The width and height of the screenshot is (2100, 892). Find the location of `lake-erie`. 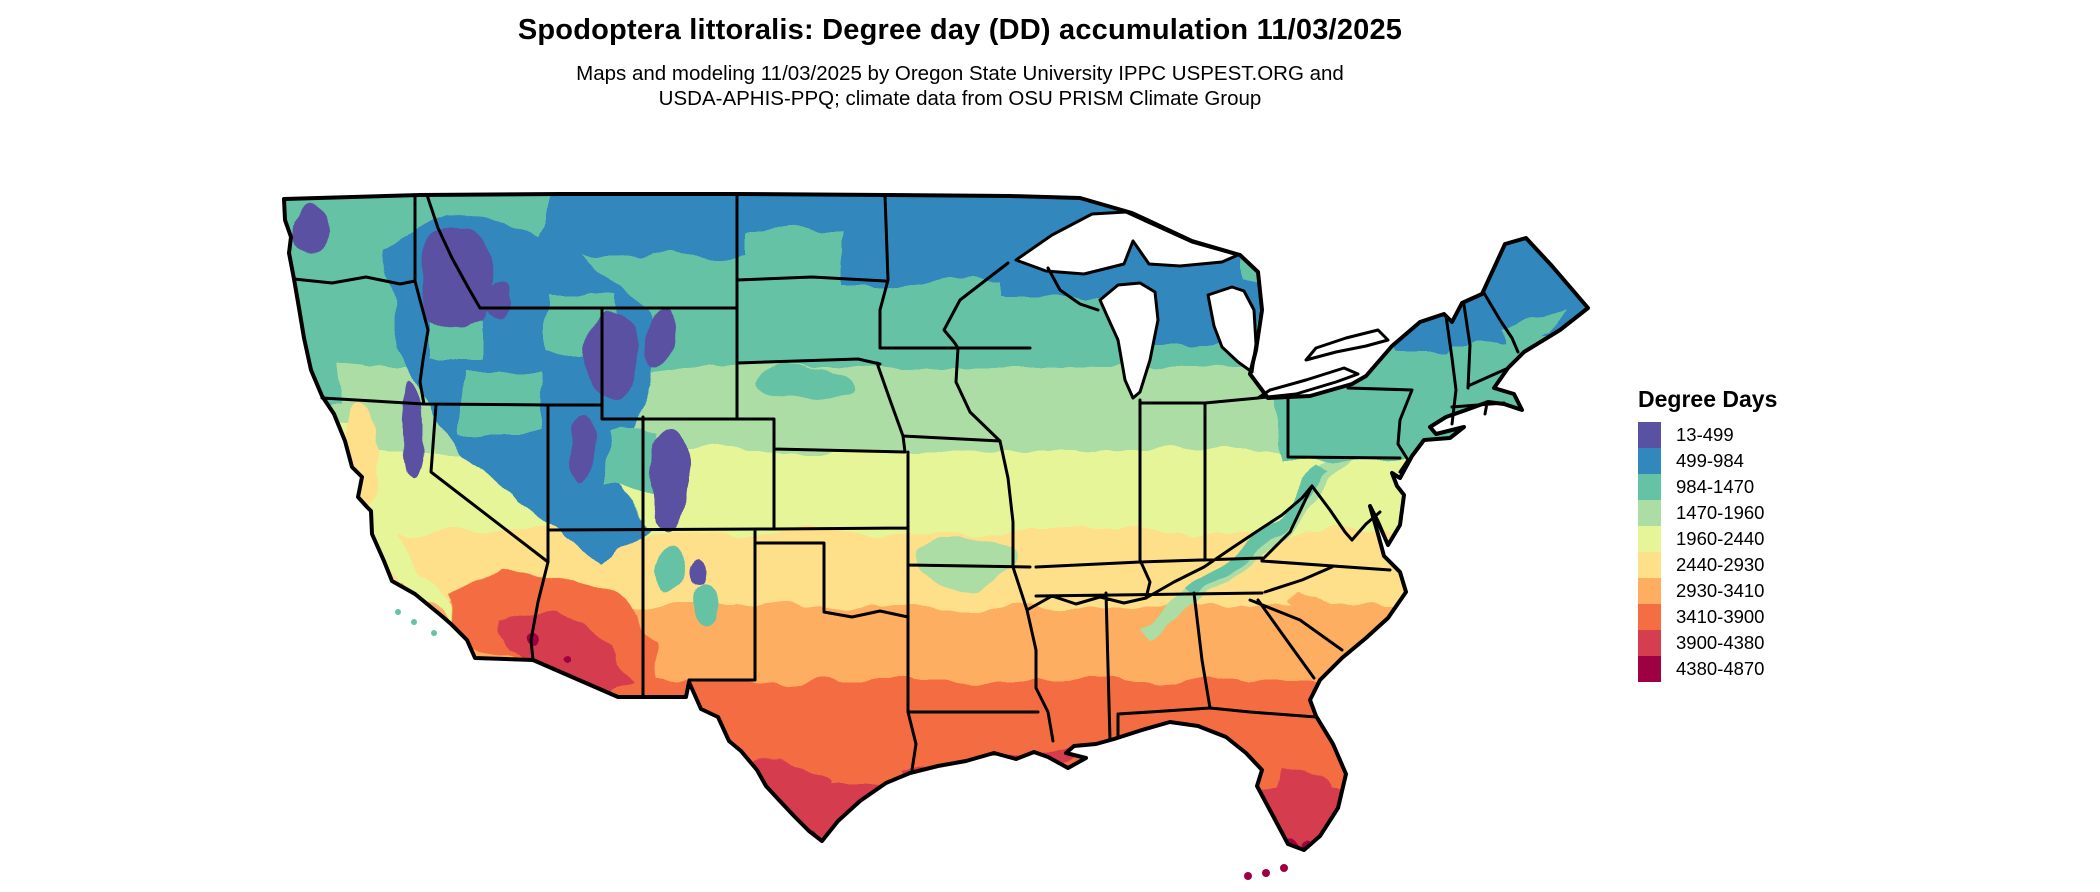

lake-erie is located at coordinates (1308, 383).